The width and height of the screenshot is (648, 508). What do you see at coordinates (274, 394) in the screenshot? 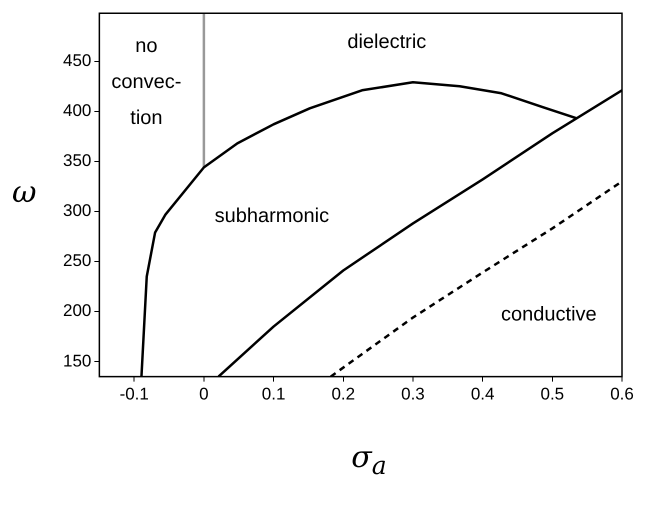
I see `x-tick-label: 0.1` at bounding box center [274, 394].